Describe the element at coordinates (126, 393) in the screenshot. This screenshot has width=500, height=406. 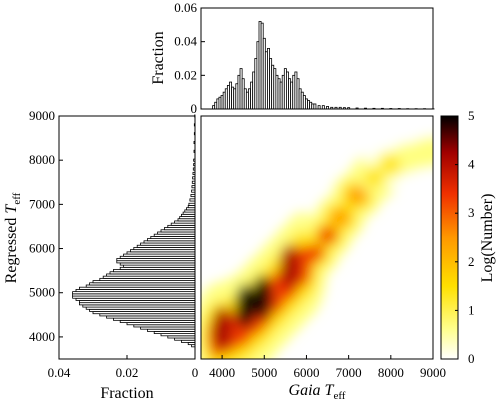
I see `left-histogram-x-label: Fraction` at that location.